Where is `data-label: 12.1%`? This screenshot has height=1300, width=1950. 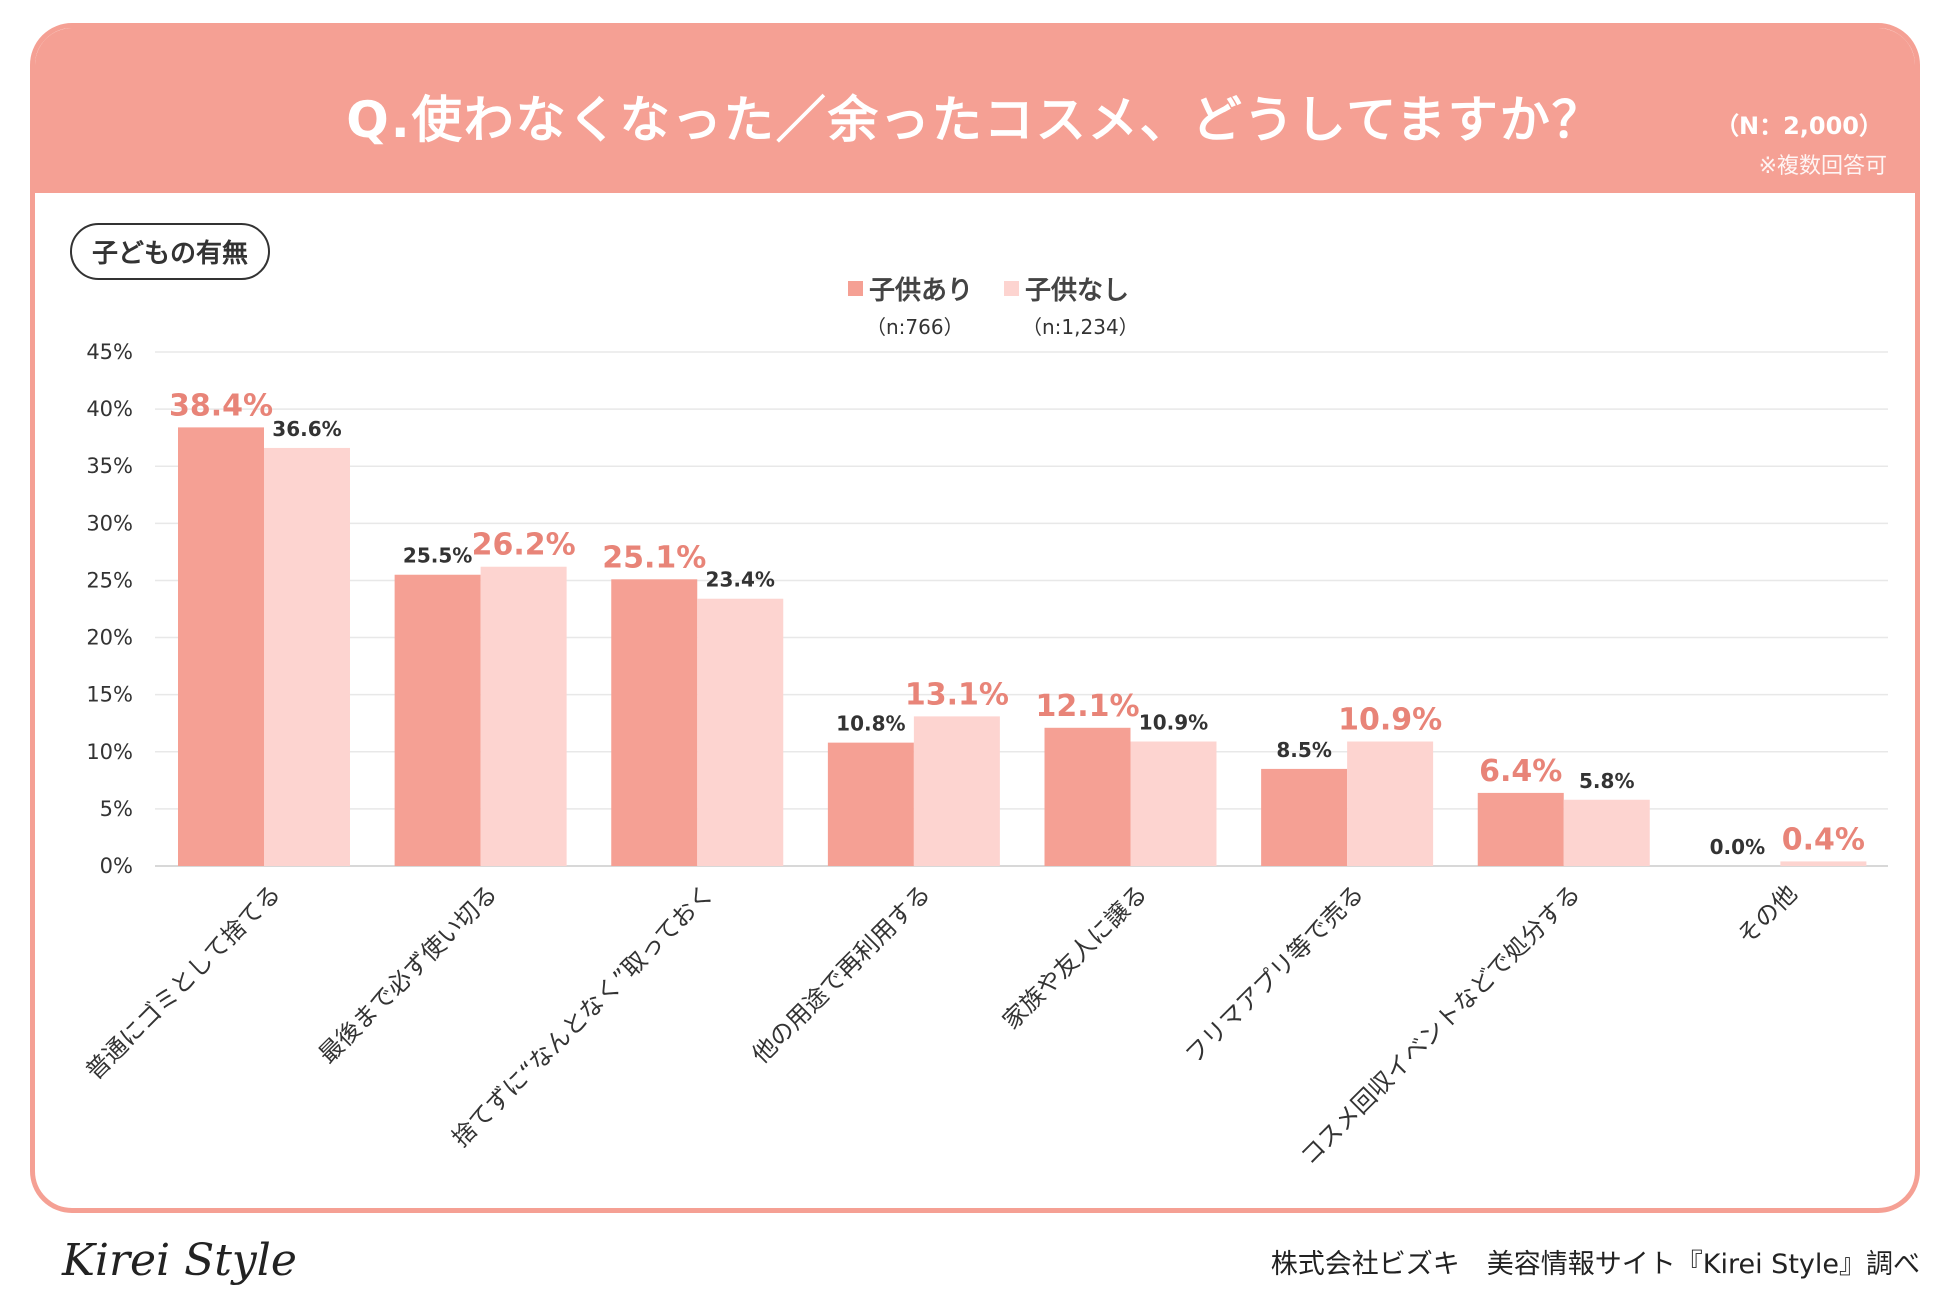
data-label: 12.1% is located at coordinates (1087, 706).